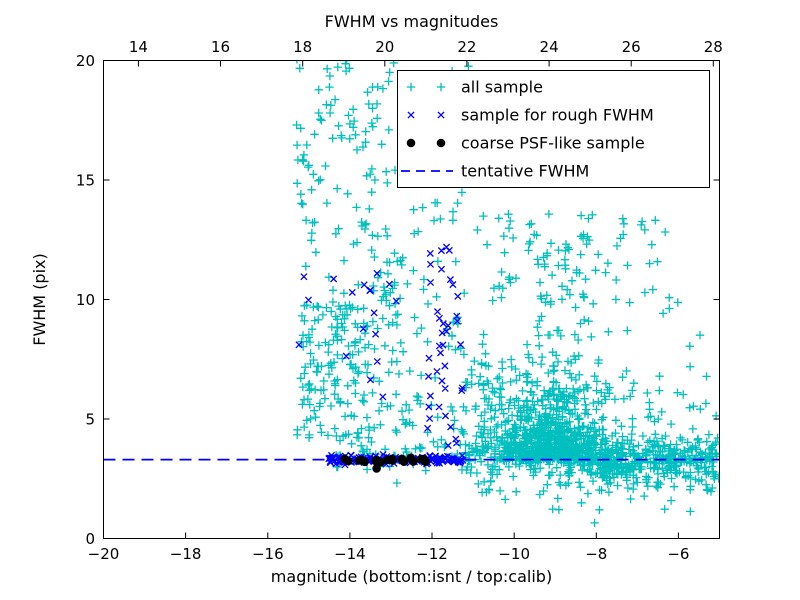  I want to click on x-bottom-tick-label: −12, so click(432, 554).